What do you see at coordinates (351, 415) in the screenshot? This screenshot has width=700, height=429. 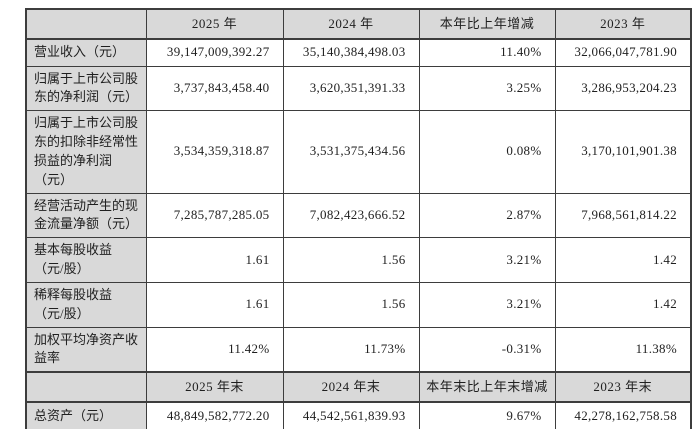 I see `value-2024: 44,542,561,839.93` at bounding box center [351, 415].